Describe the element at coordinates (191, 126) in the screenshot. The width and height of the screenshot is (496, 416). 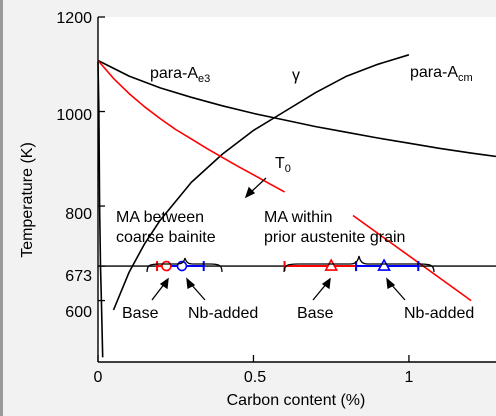
I see `curve-t0` at that location.